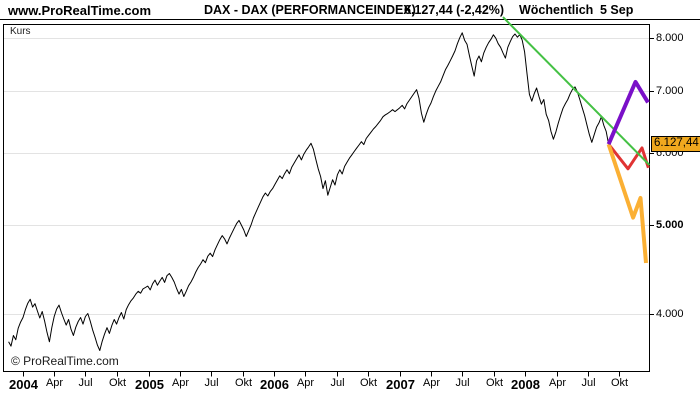  Describe the element at coordinates (628, 112) in the screenshot. I see `scenario-up-line` at that location.